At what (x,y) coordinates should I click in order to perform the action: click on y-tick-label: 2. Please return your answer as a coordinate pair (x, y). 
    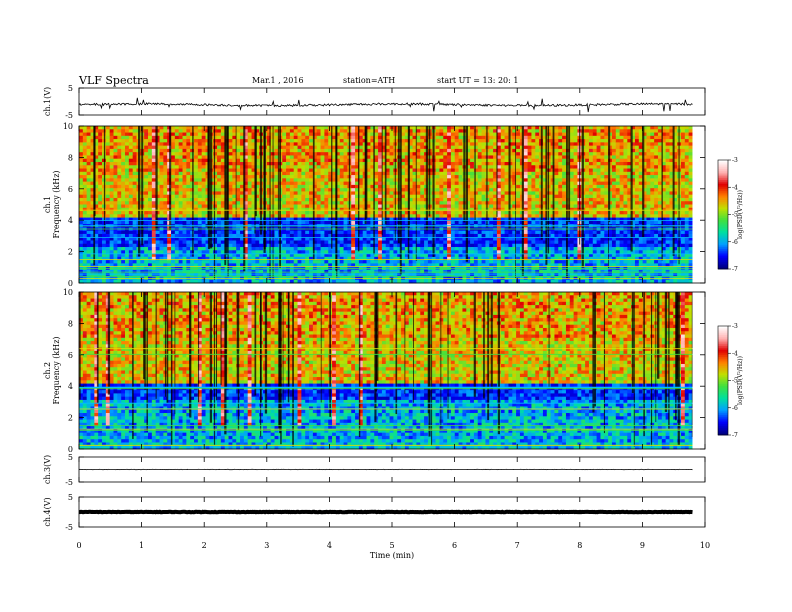
    Looking at the image, I should click on (70, 252).